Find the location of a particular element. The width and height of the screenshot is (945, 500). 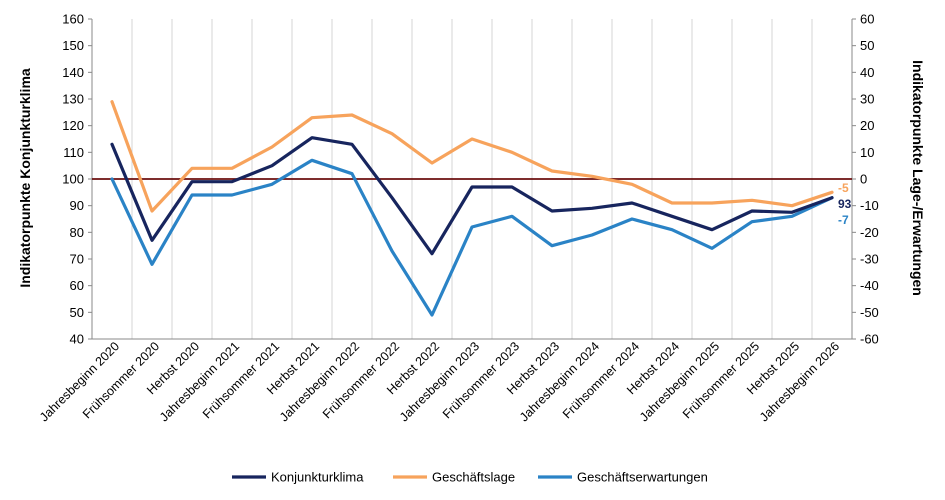

right-tick-label: 20 is located at coordinates (867, 125).